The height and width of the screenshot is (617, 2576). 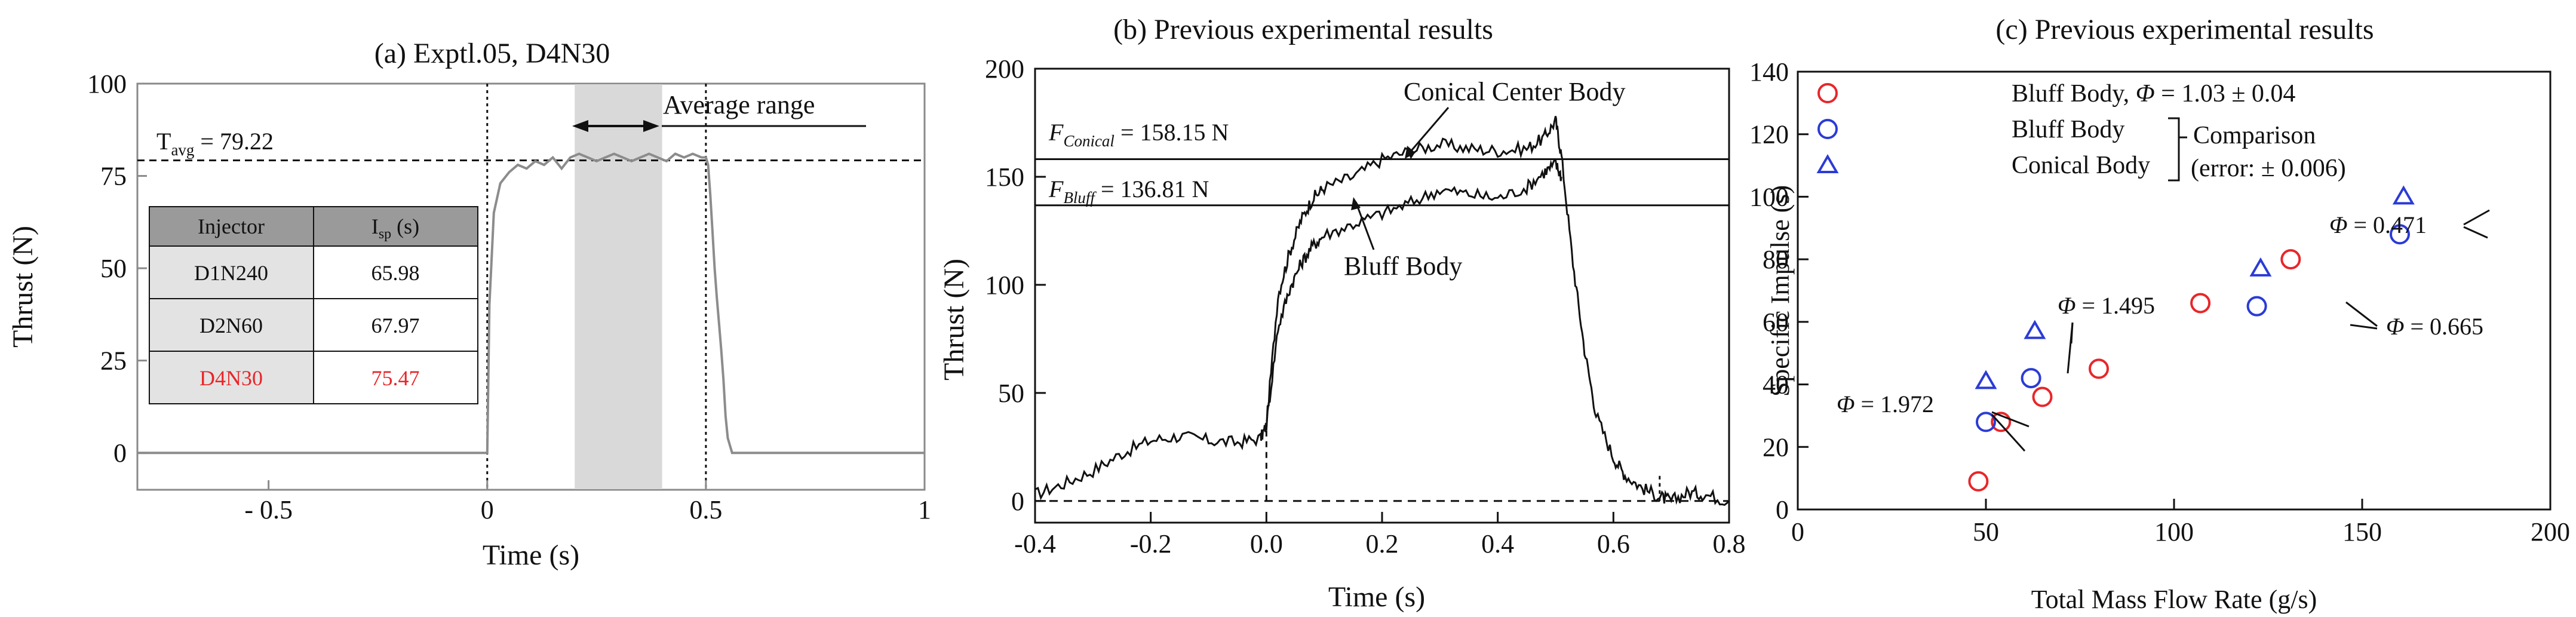 I want to click on comparison-bracket, so click(x=2177, y=149).